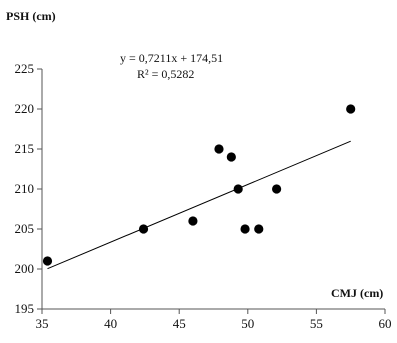 The image size is (397, 343). Describe the element at coordinates (25, 228) in the screenshot. I see `y-tick-label: 205` at that location.